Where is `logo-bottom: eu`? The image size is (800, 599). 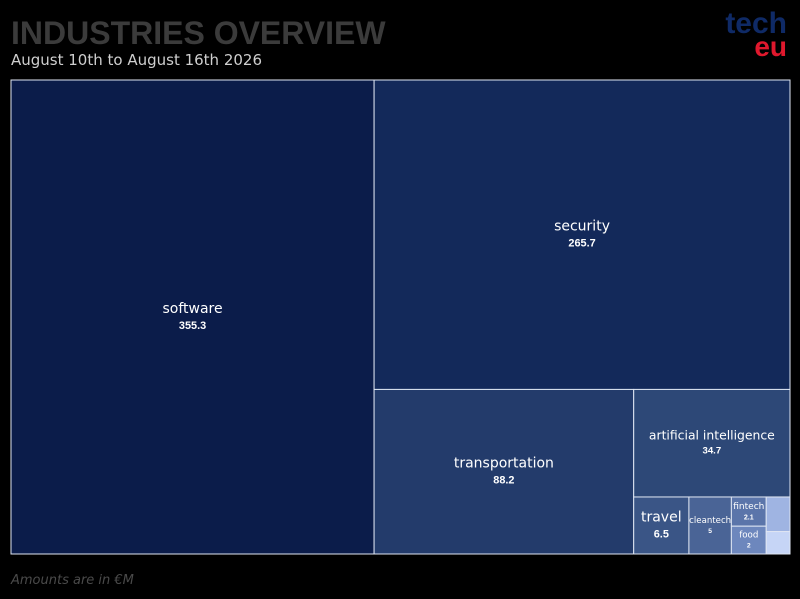 logo-bottom: eu is located at coordinates (770, 46).